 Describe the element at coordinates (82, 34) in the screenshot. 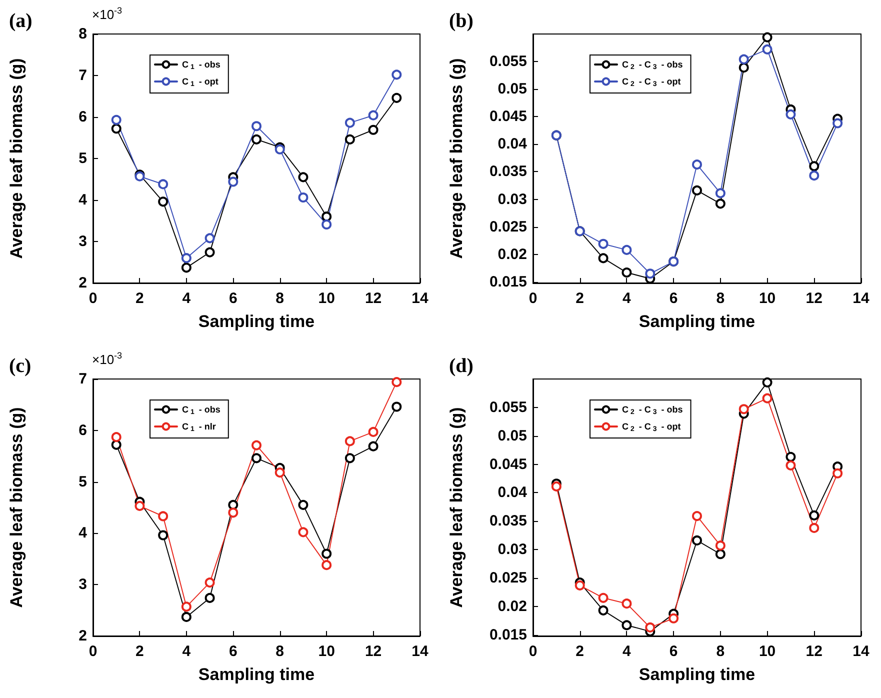

I see `y-tick-label: 8` at that location.